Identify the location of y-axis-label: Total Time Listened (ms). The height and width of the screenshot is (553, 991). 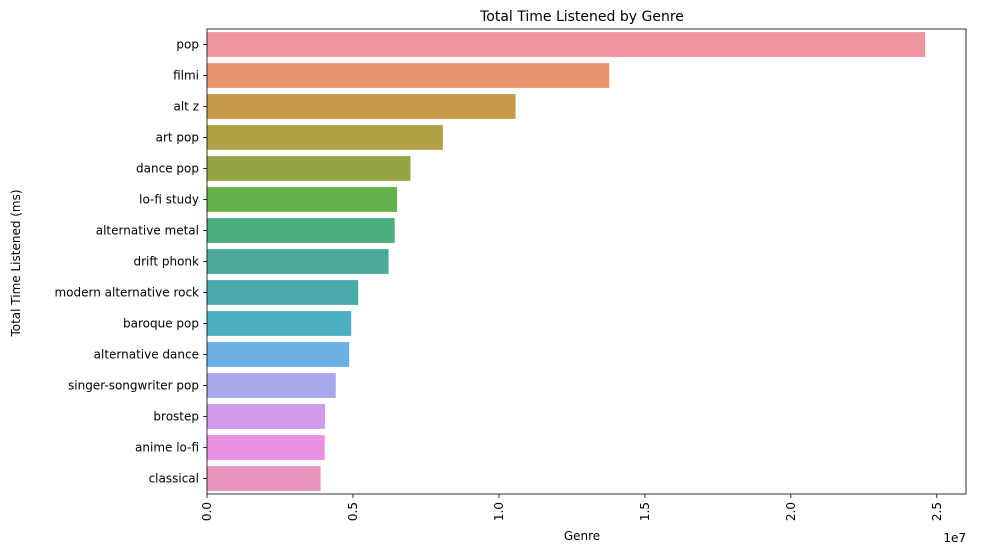
(16, 263).